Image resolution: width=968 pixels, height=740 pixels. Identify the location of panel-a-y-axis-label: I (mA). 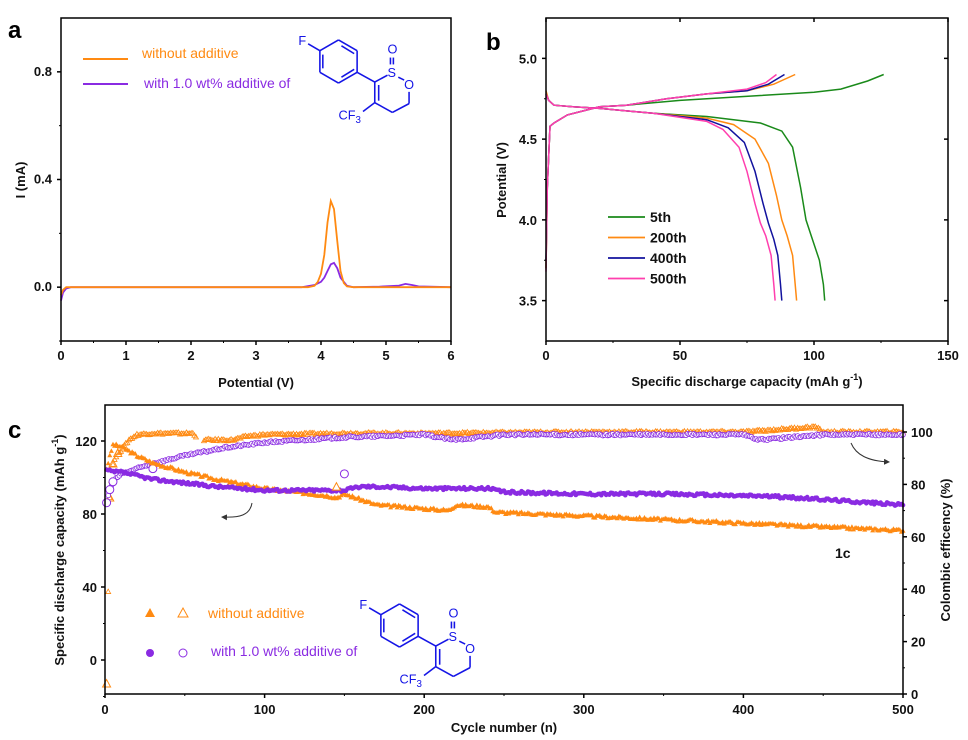
(20, 180).